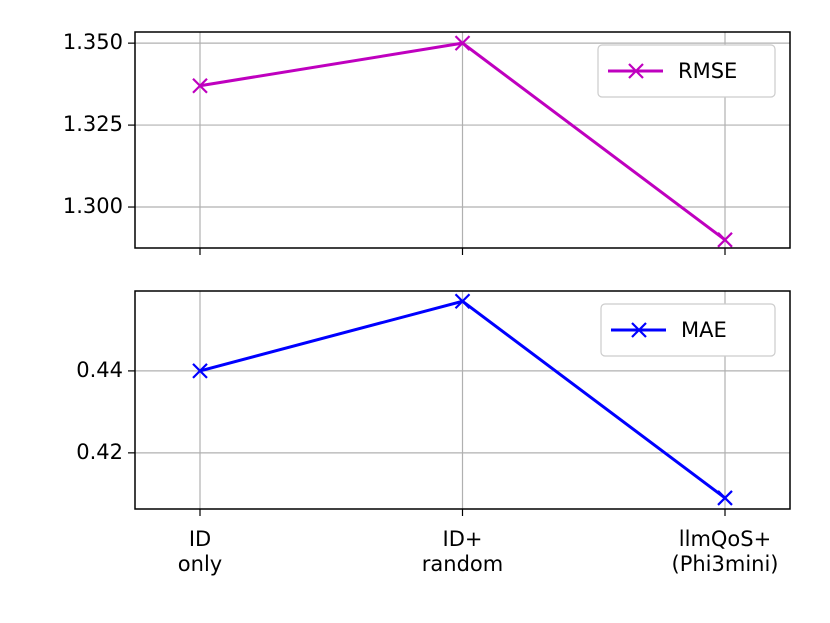  I want to click on x-tick-label: ID+ random, so click(462, 551).